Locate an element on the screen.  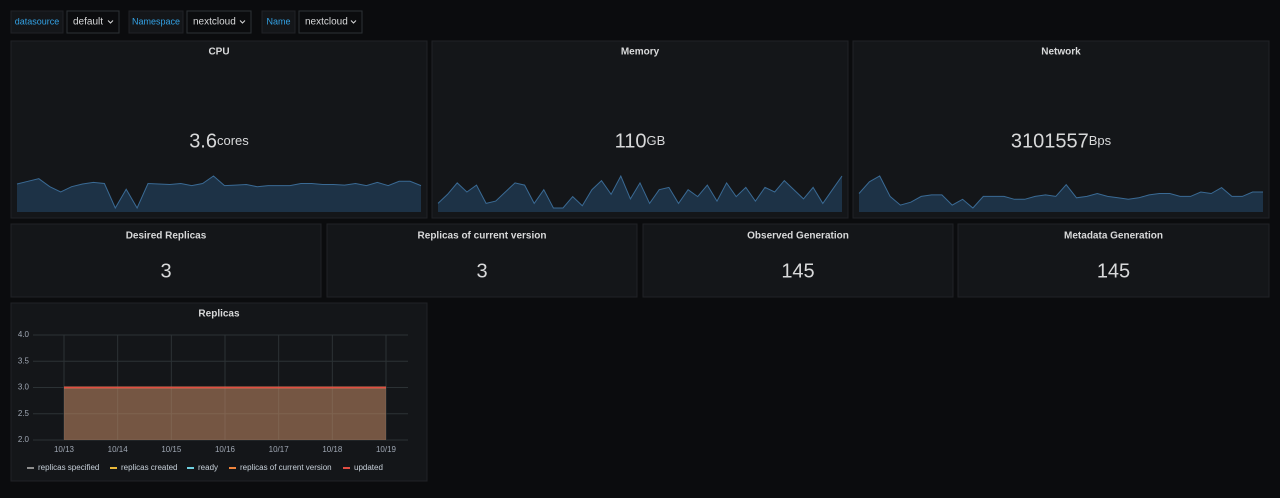
x-tick-label: 10/19 is located at coordinates (386, 449).